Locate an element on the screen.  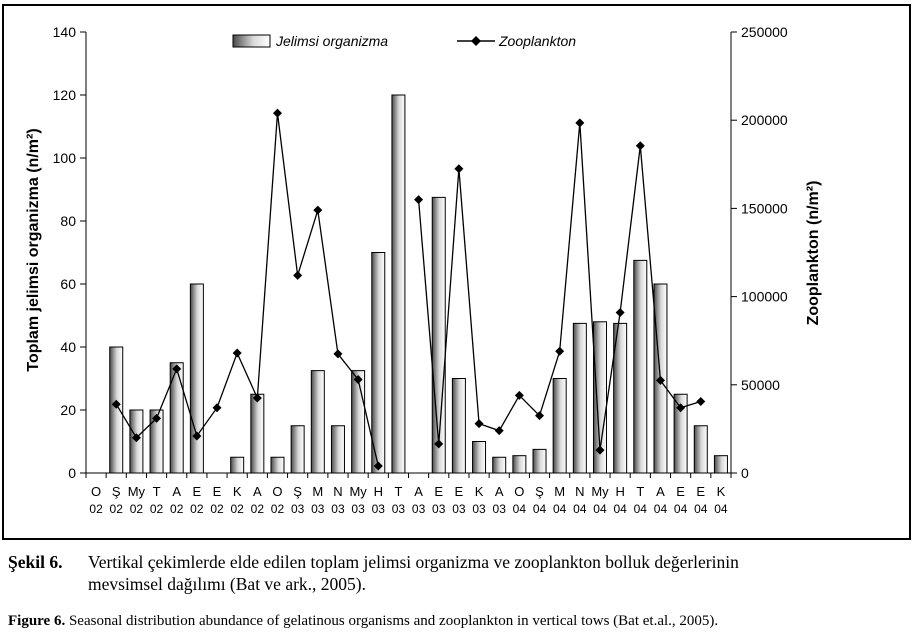
x-tick-label-month: H is located at coordinates (619, 491).